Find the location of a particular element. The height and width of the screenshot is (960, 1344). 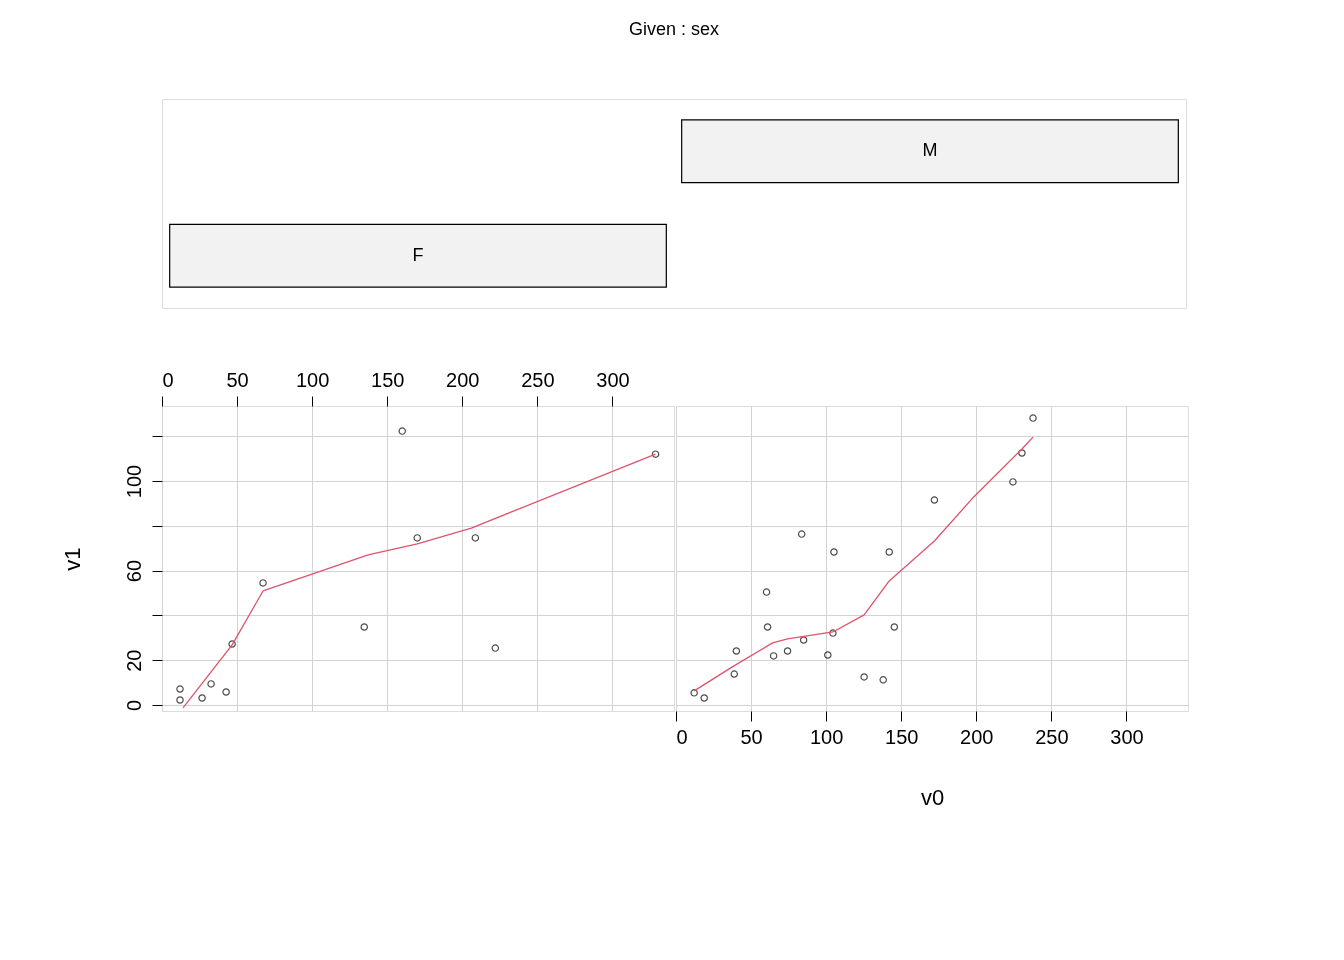

y-tick-label: 100 is located at coordinates (133, 481).